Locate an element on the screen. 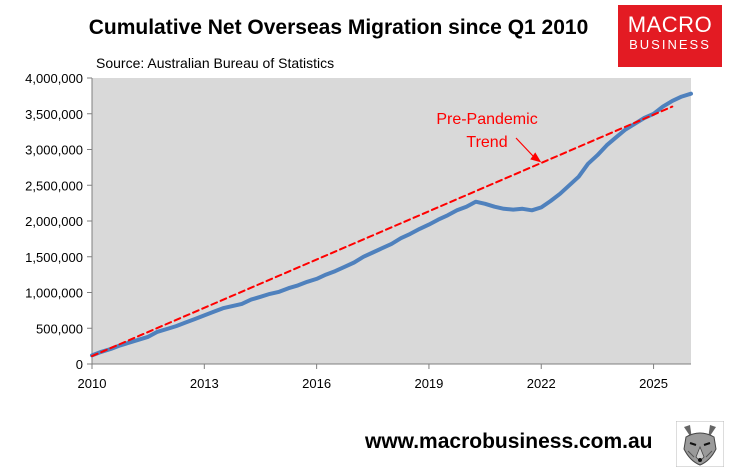 The width and height of the screenshot is (734, 474). y-tick-label: 3,500,000 is located at coordinates (54, 114).